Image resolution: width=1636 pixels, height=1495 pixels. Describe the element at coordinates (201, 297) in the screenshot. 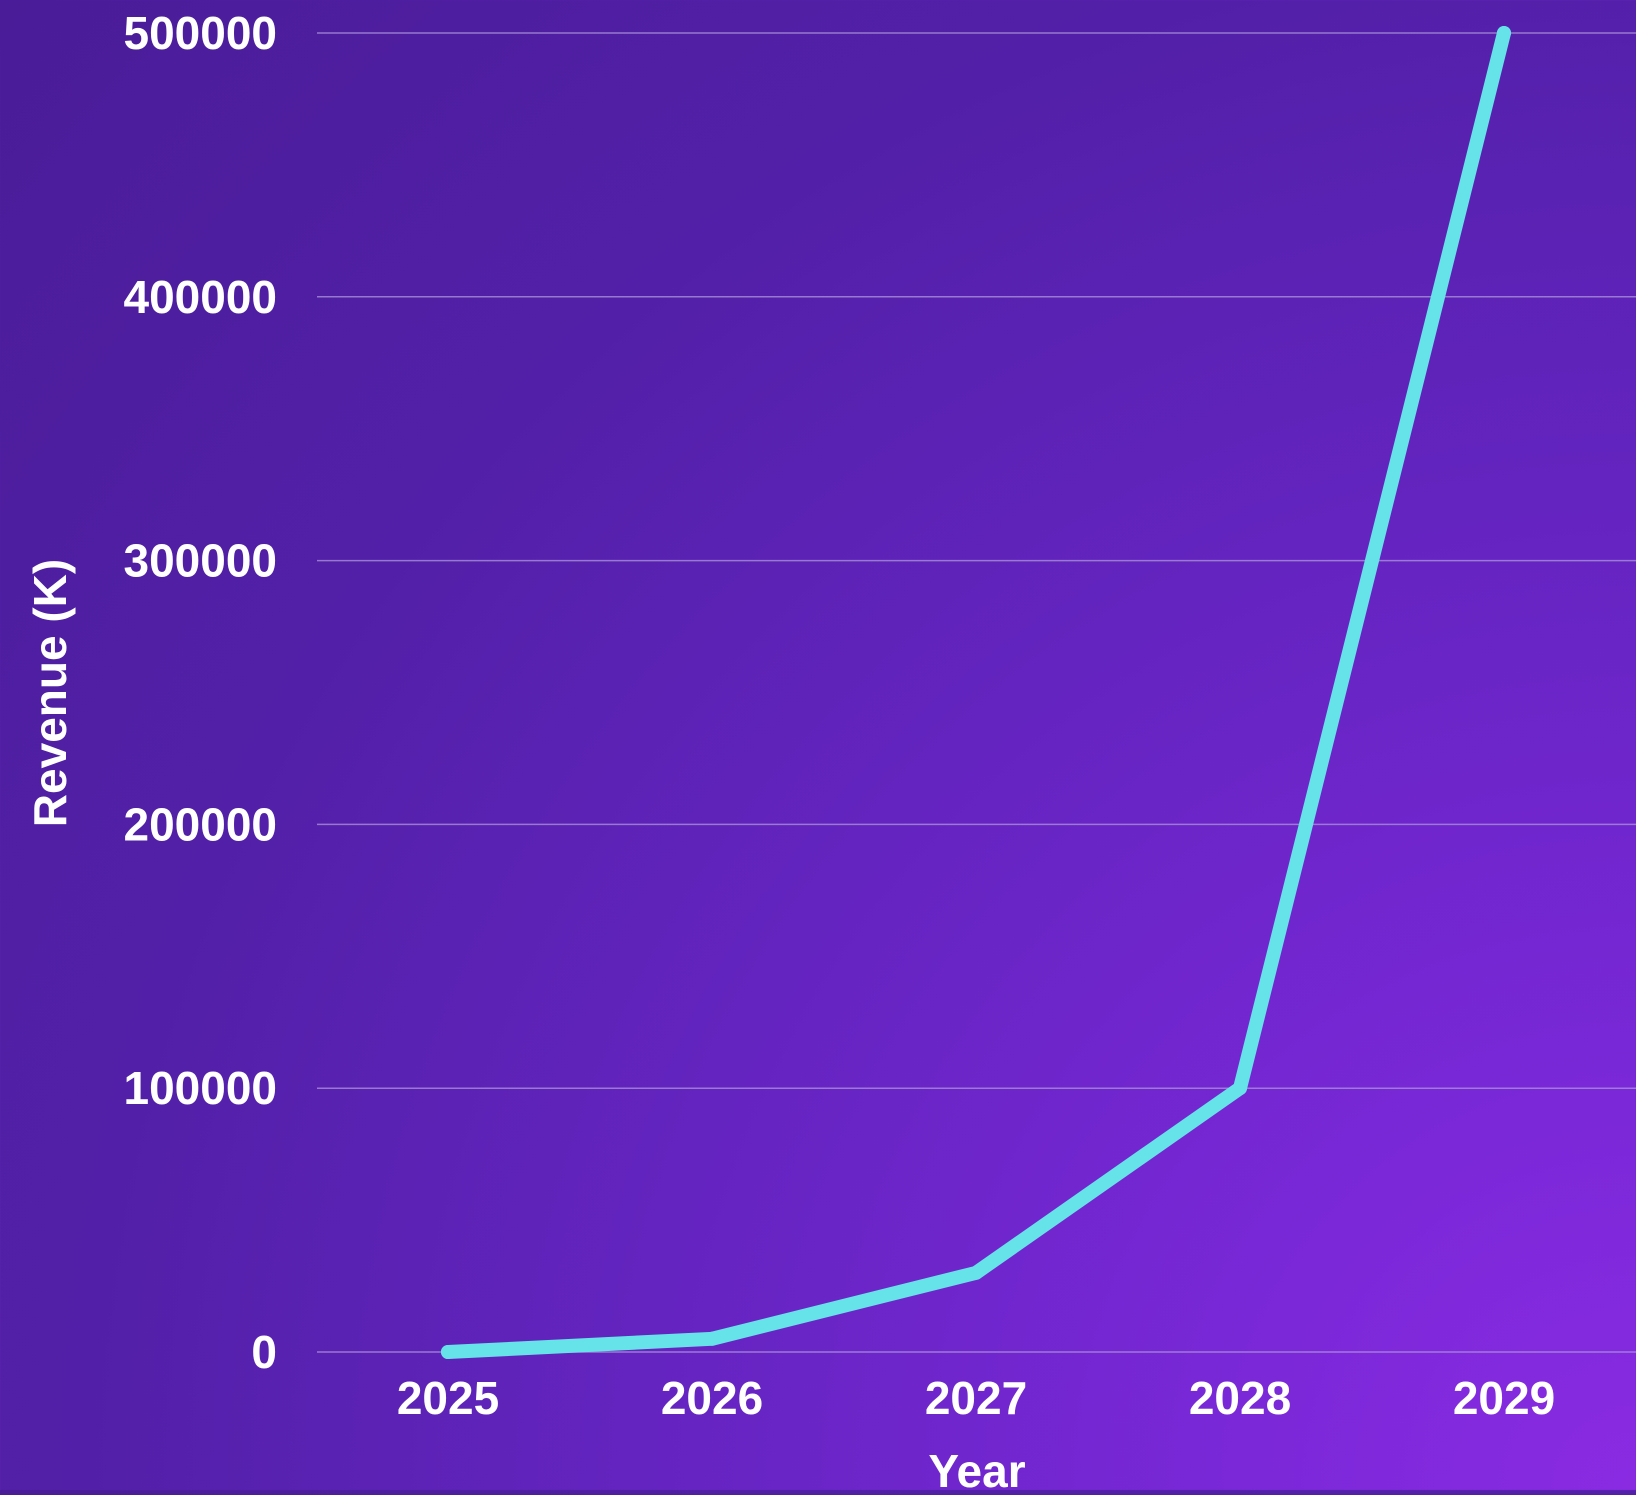

I see `y-tick-label: 400000` at that location.